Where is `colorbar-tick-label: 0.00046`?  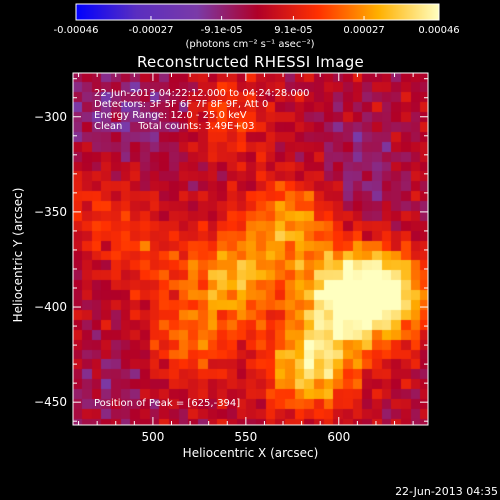
colorbar-tick-label: 0.00046 is located at coordinates (439, 30).